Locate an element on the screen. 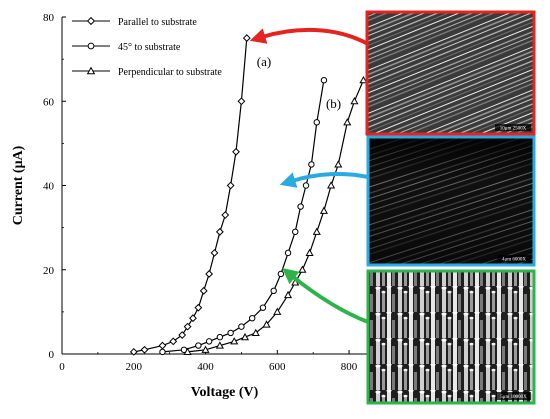  y-axis-label: Current (μA) is located at coordinates (18, 185).